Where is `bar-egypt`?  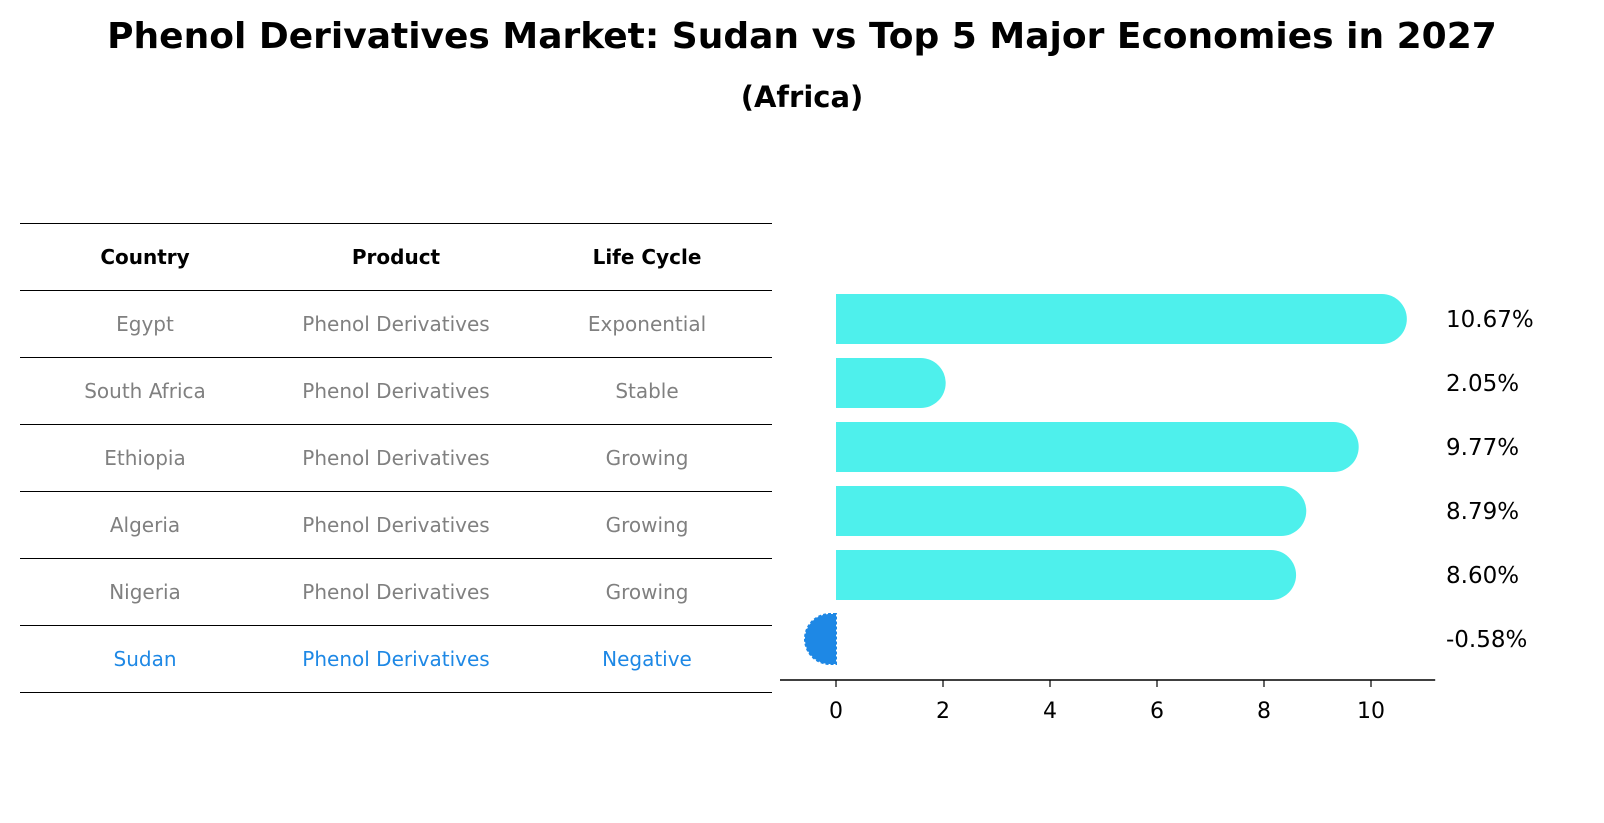 bar-egypt is located at coordinates (1121, 319).